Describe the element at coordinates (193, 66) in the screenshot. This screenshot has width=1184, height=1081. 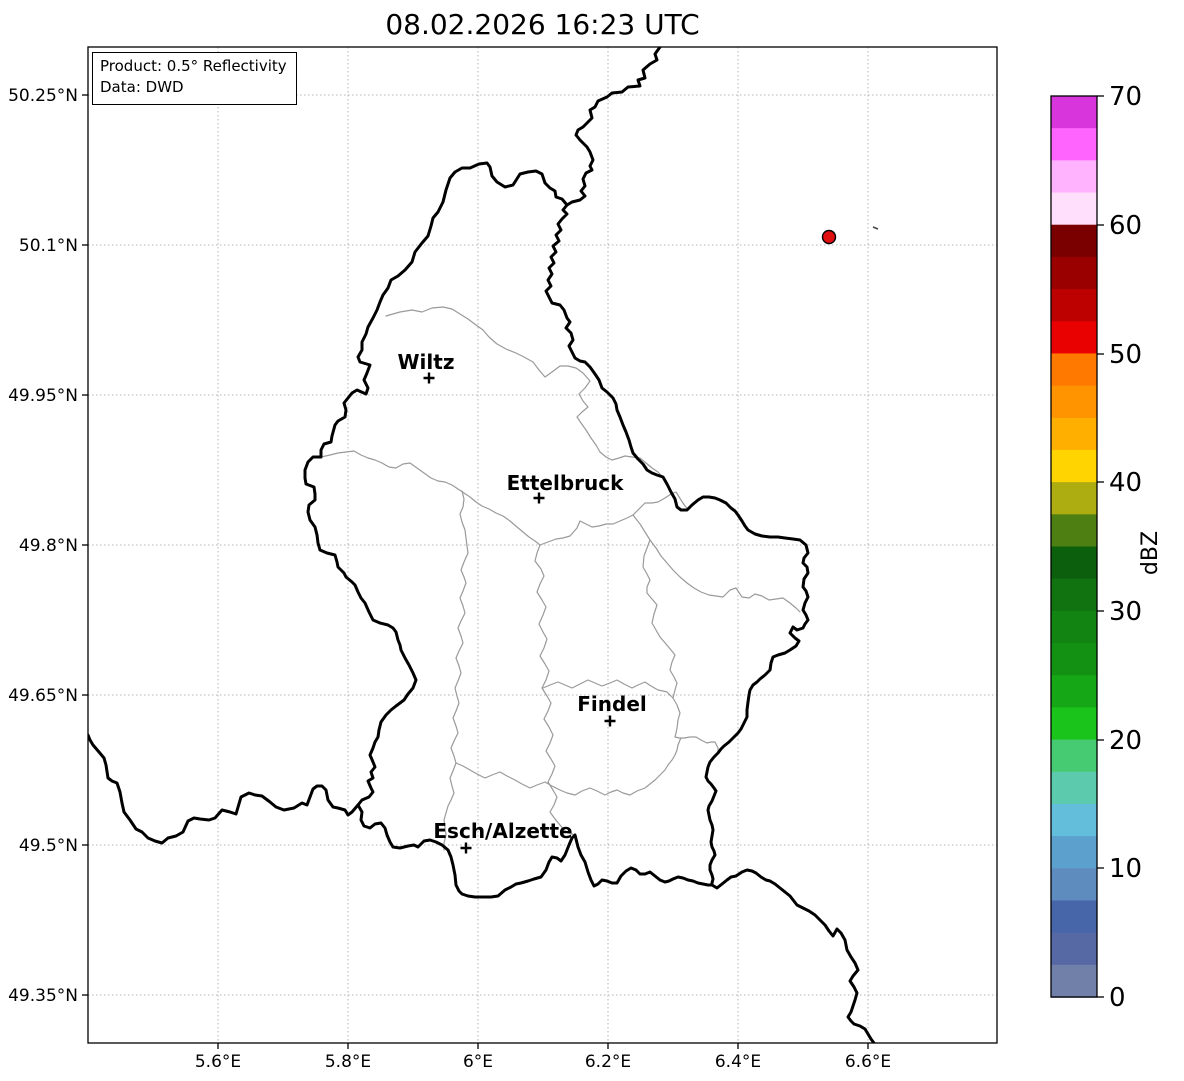
I see `product-info-line1: Product: 0.5° Reflectivity` at that location.